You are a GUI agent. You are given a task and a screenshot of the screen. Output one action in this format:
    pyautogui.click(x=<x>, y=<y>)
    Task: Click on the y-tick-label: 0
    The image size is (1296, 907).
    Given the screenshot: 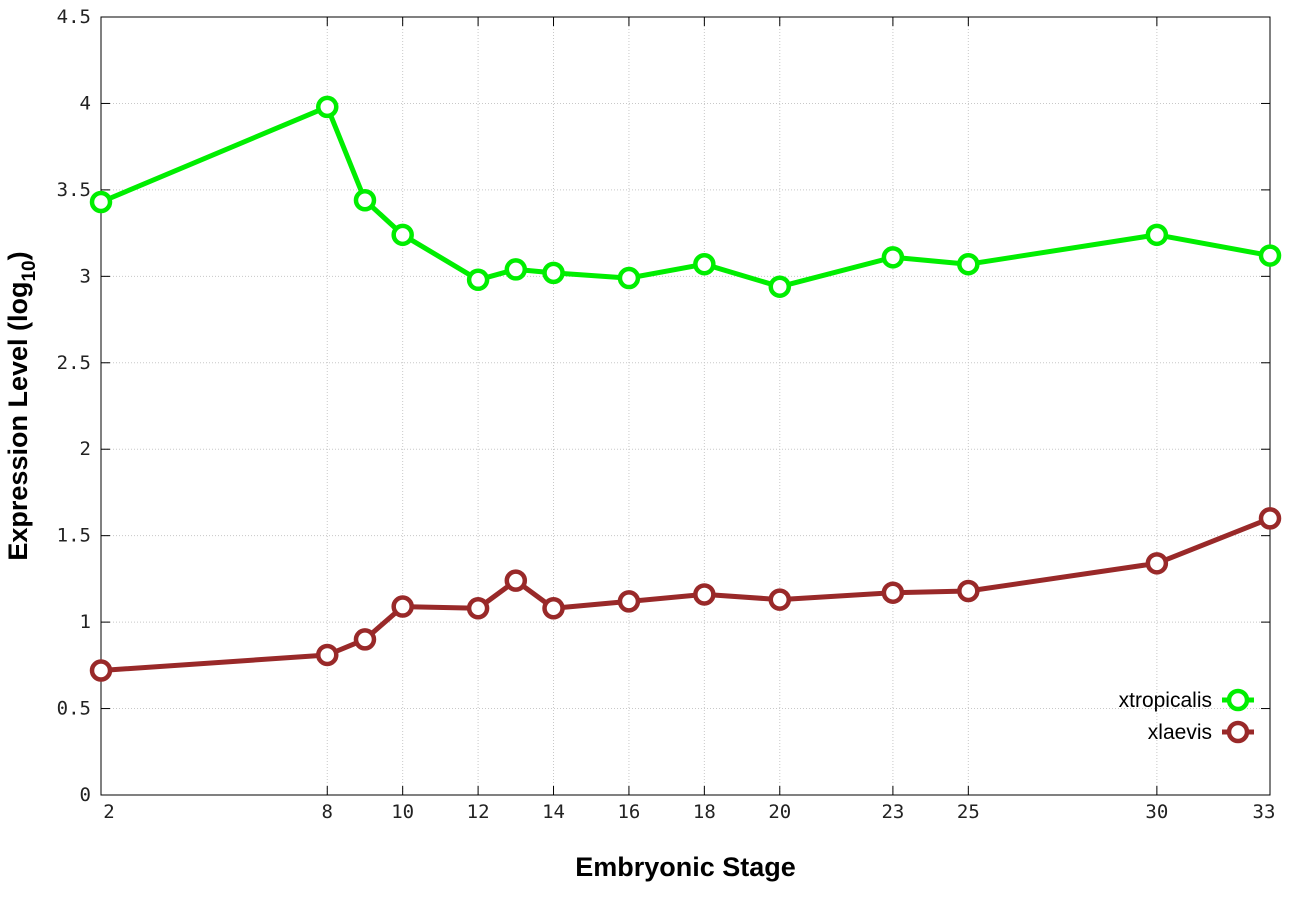 What is the action you would take?
    pyautogui.click(x=85, y=795)
    